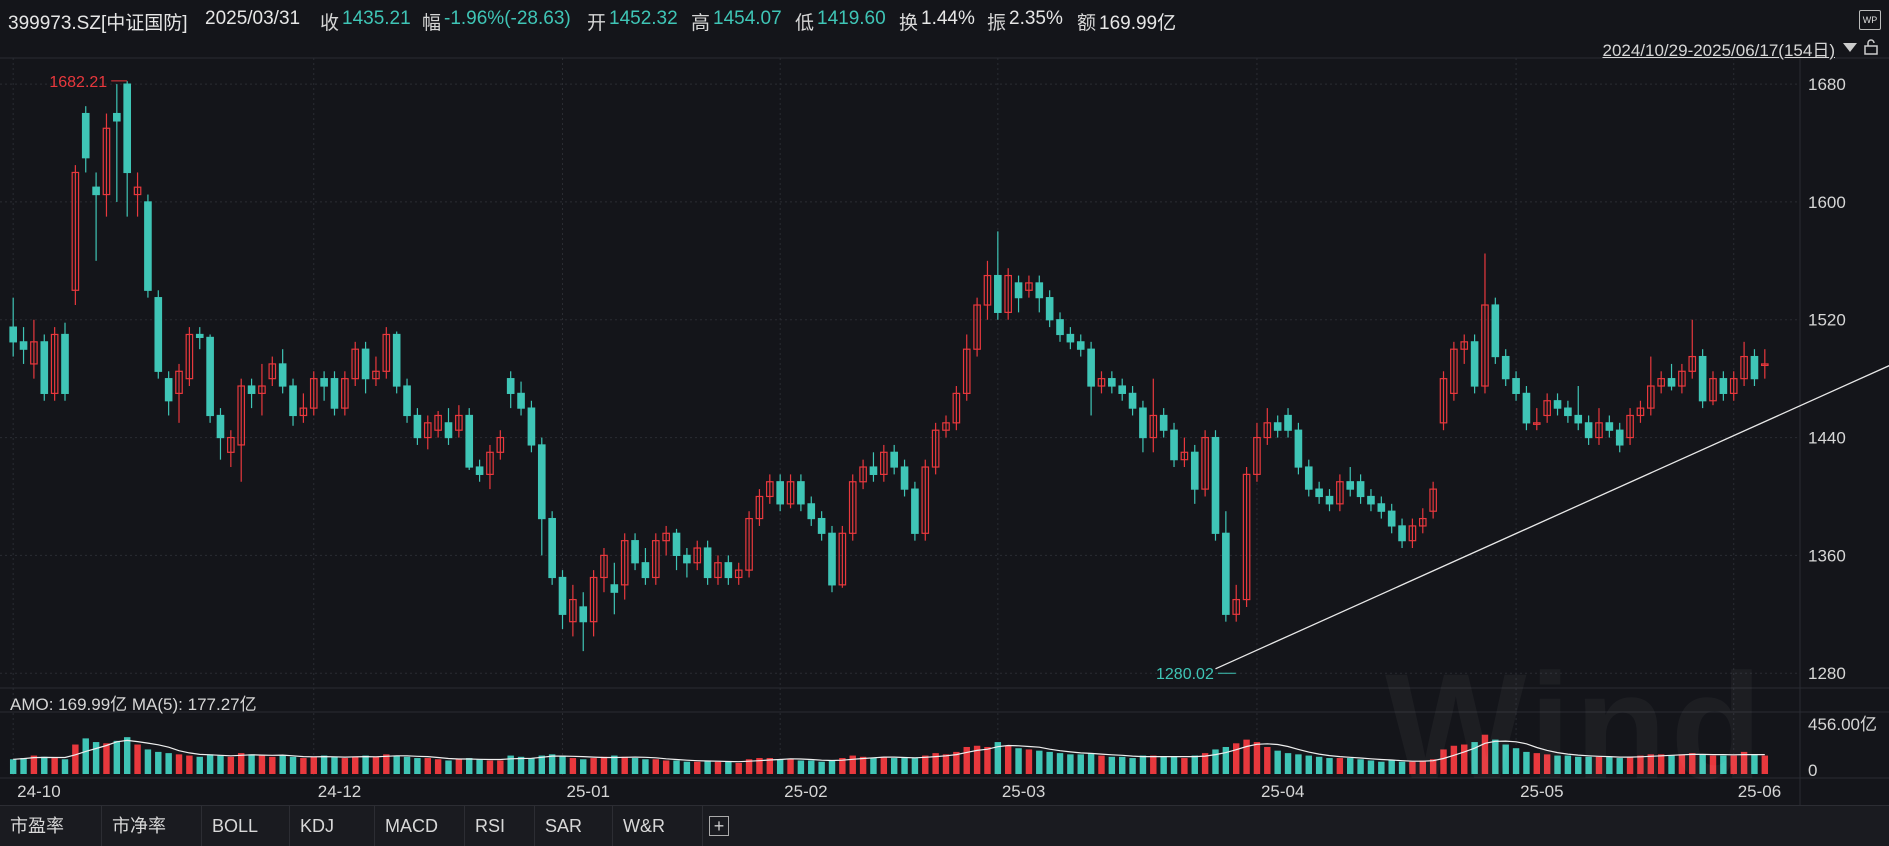  What do you see at coordinates (1575, 726) in the screenshot?
I see `wind-watermark: Wind` at bounding box center [1575, 726].